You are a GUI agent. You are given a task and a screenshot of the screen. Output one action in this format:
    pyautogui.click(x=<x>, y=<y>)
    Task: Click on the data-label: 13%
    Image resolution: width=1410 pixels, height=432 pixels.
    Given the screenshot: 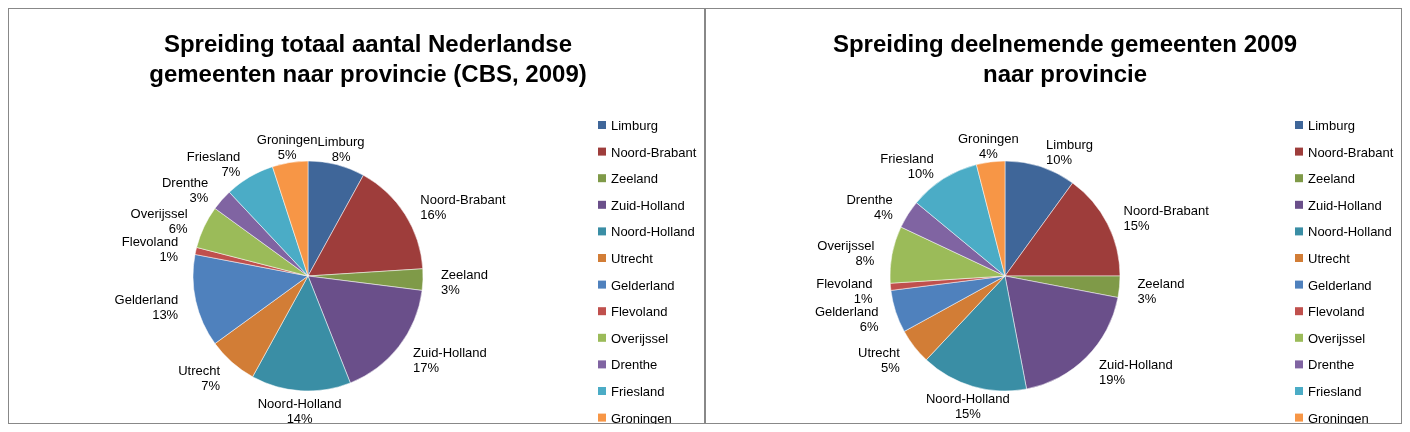 What is the action you would take?
    pyautogui.click(x=165, y=315)
    